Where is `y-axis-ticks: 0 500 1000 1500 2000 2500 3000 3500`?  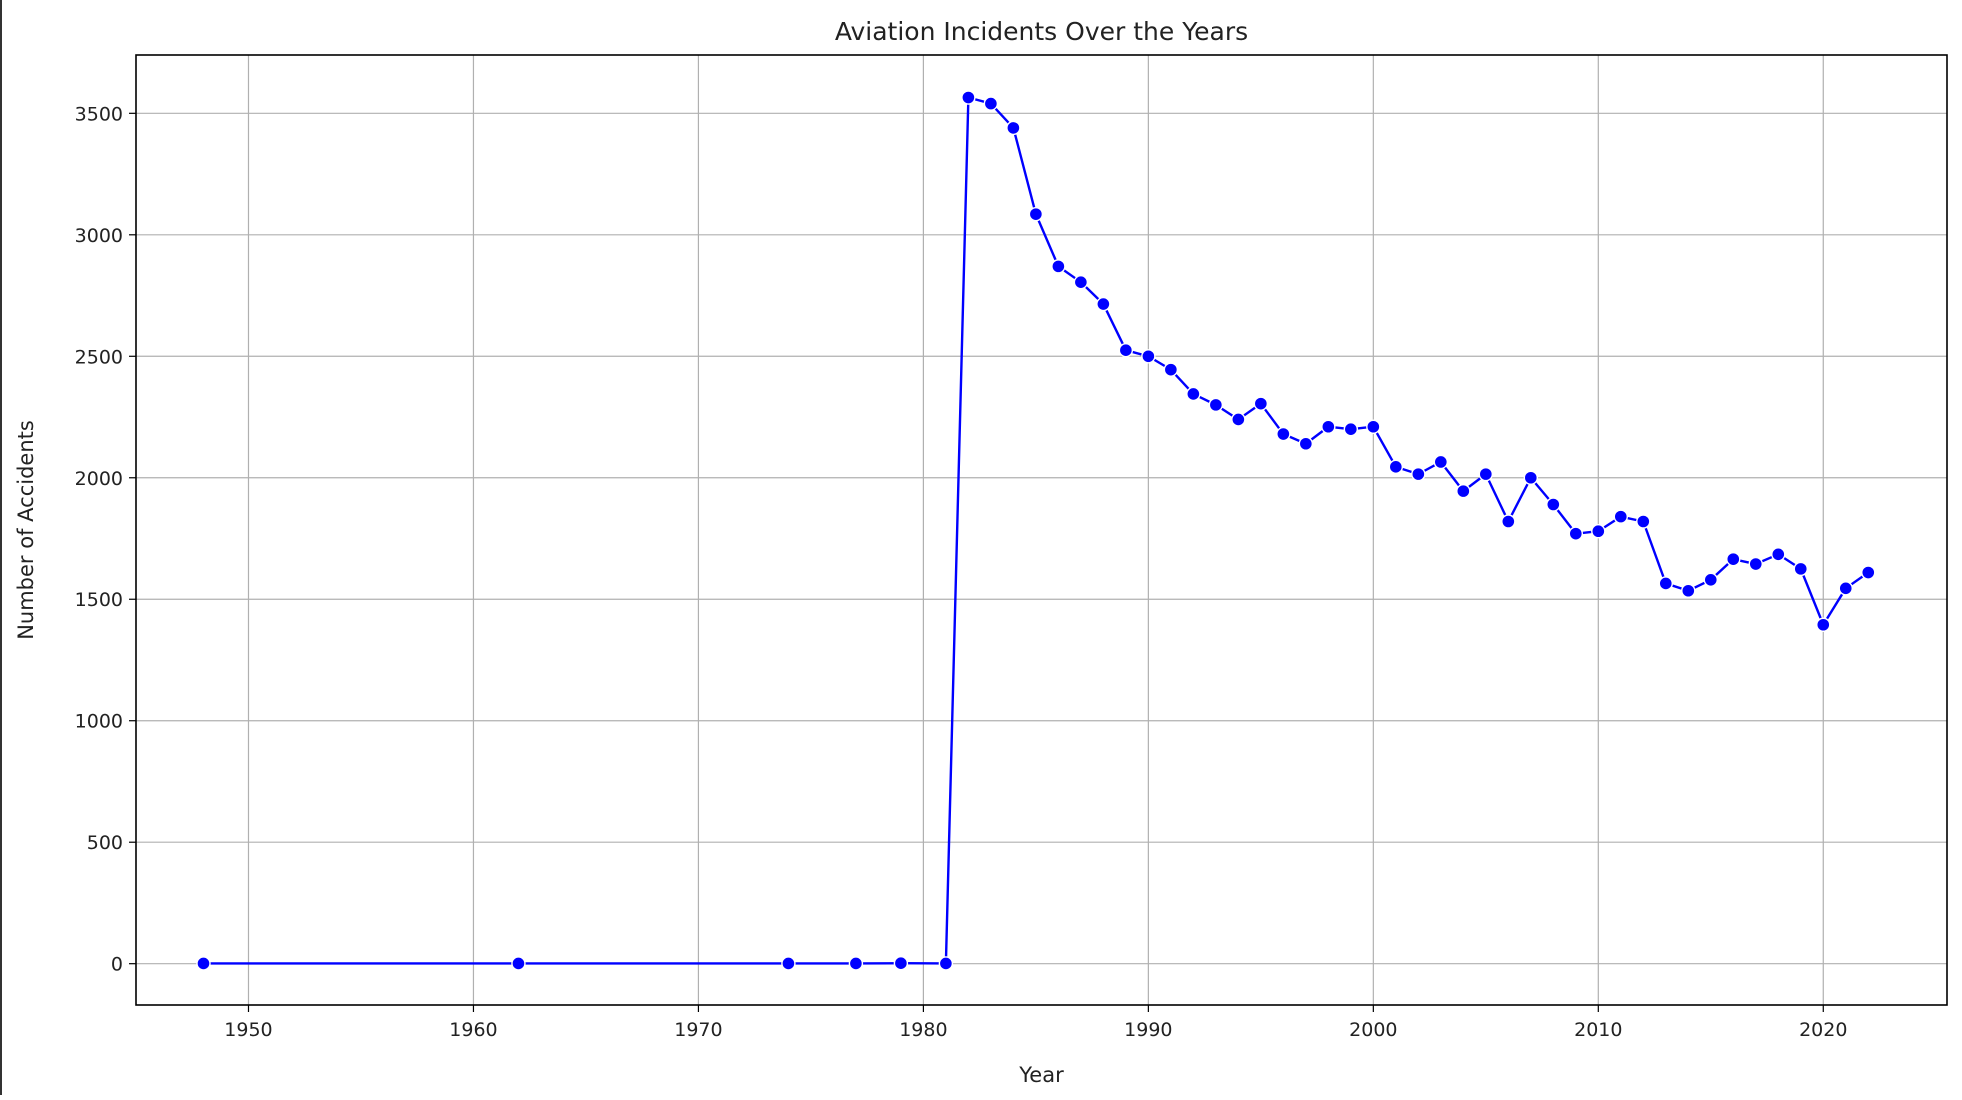
y-axis-ticks: 0 500 1000 1500 2000 2500 3000 3500 is located at coordinates (105, 539).